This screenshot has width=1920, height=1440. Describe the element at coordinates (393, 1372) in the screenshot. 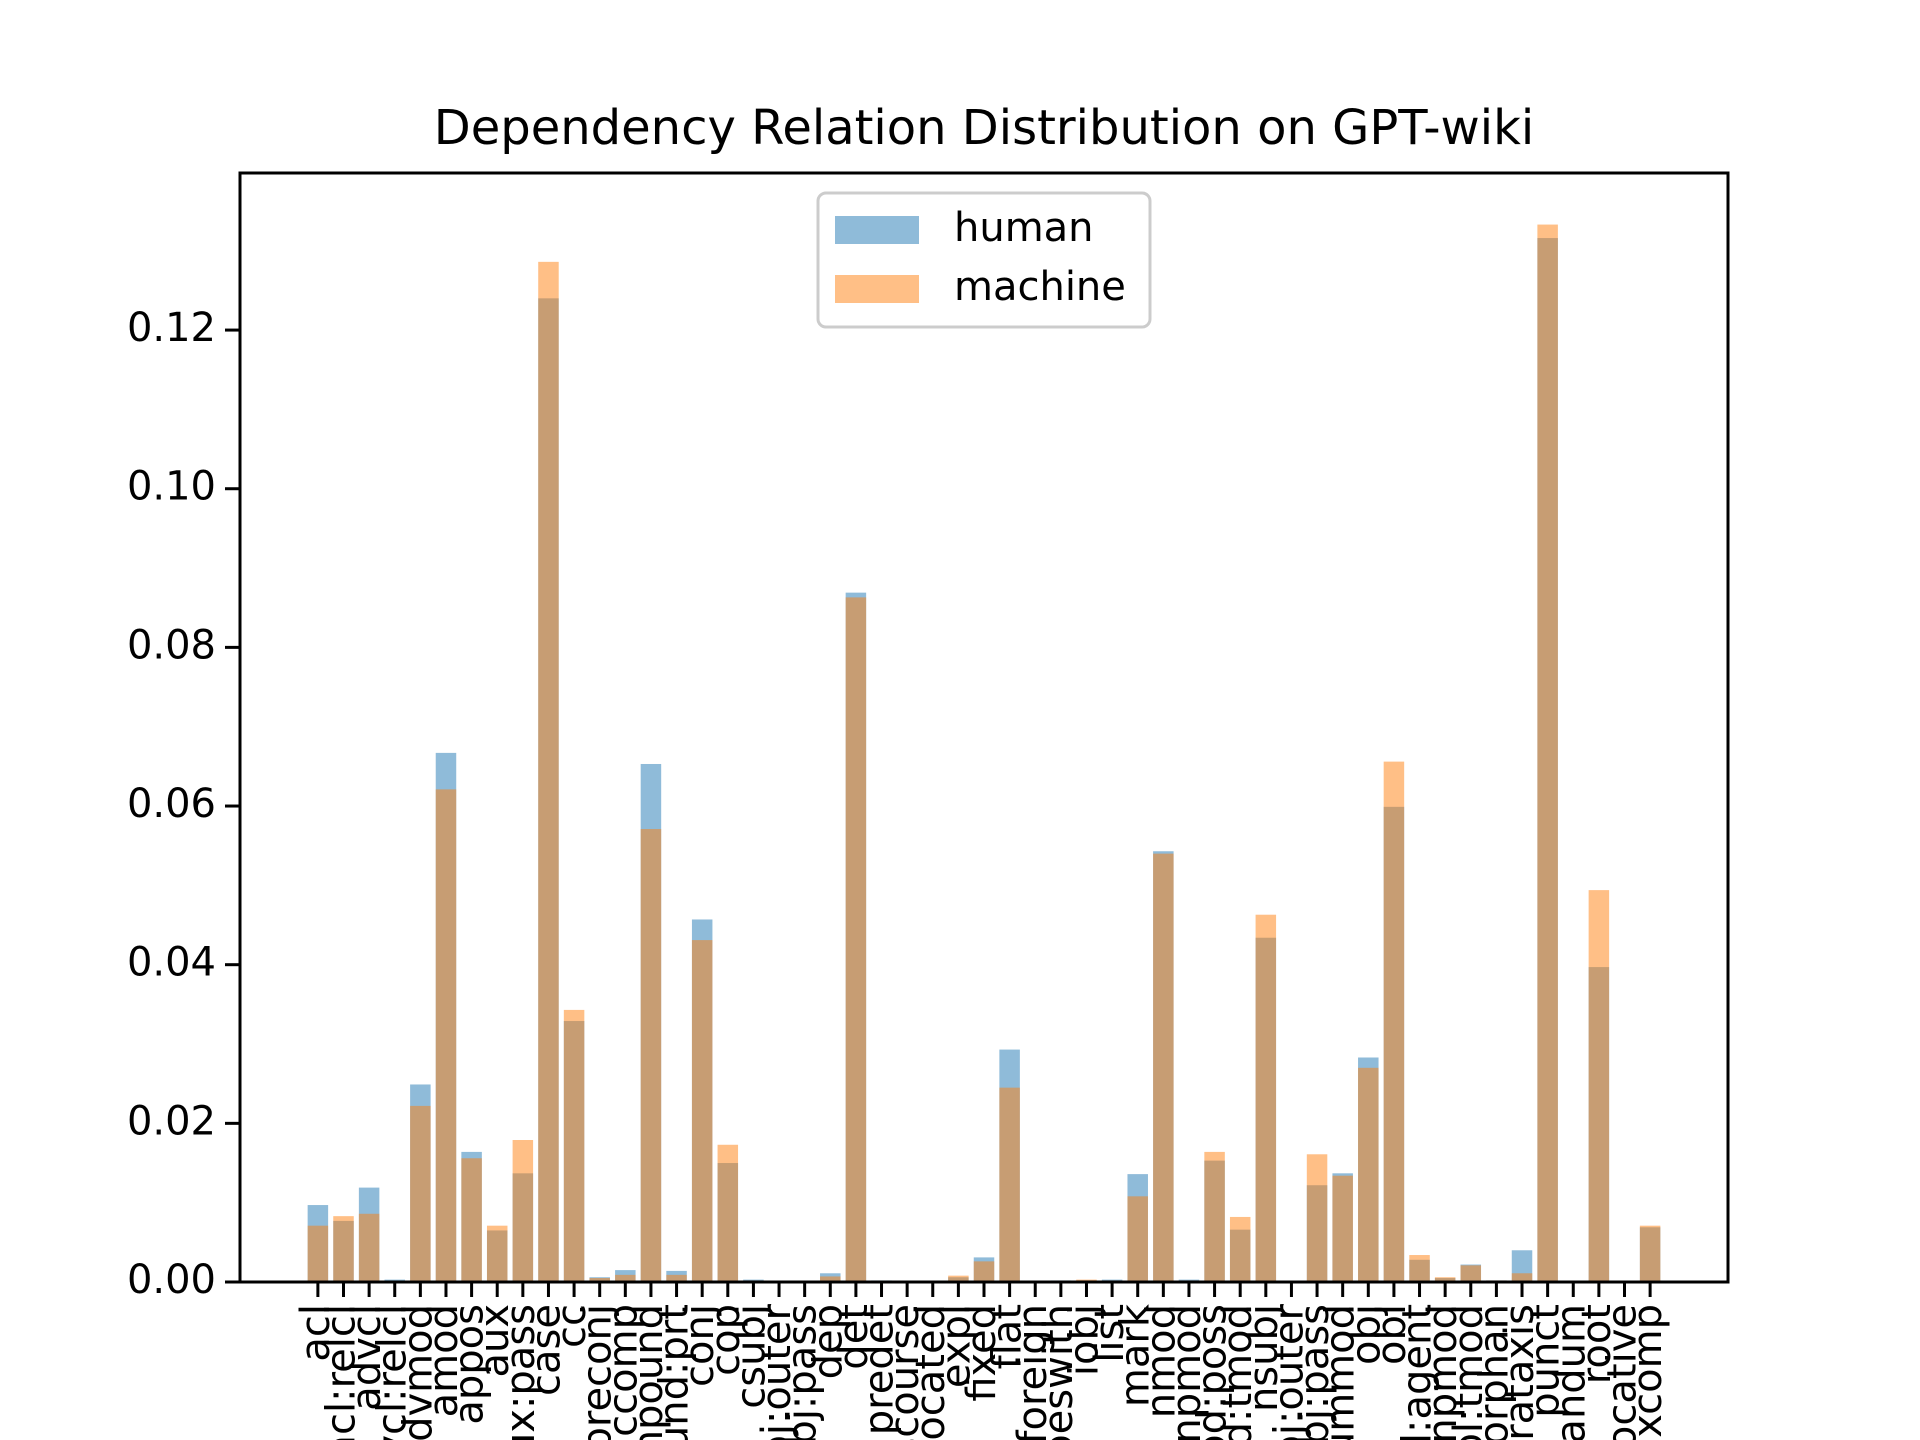

I see `x-tick-label: advcl:relcl` at that location.